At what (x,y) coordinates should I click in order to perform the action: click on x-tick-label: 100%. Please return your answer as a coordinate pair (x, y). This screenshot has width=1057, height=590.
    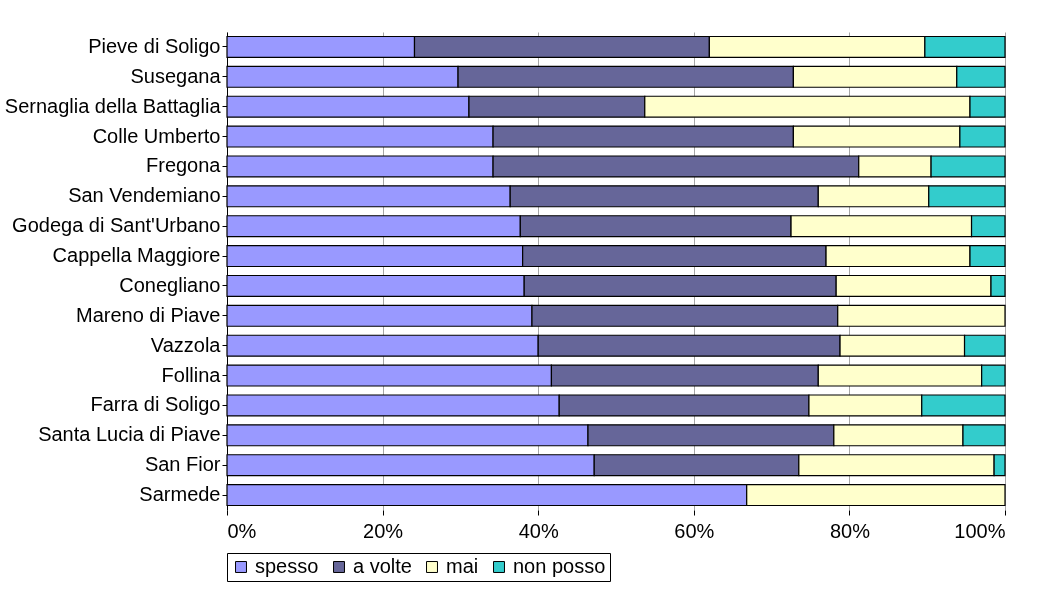
    Looking at the image, I should click on (980, 530).